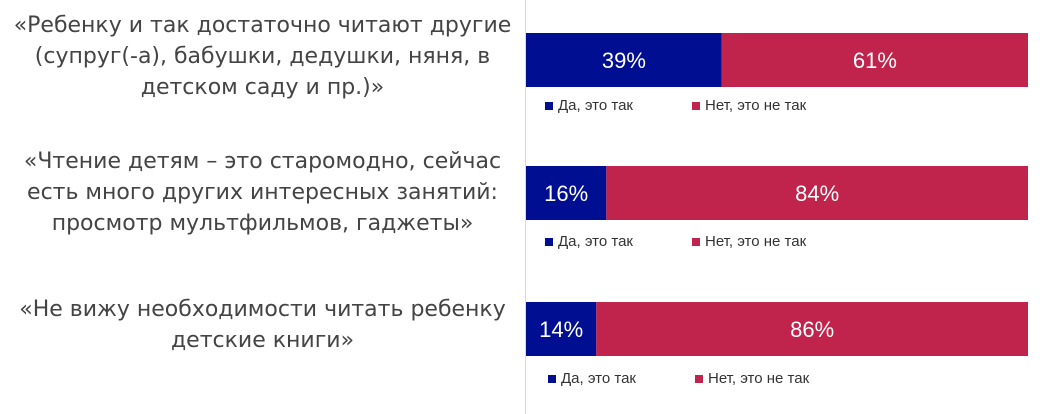  I want to click on legend-yes-2: Да, это так, so click(589, 241).